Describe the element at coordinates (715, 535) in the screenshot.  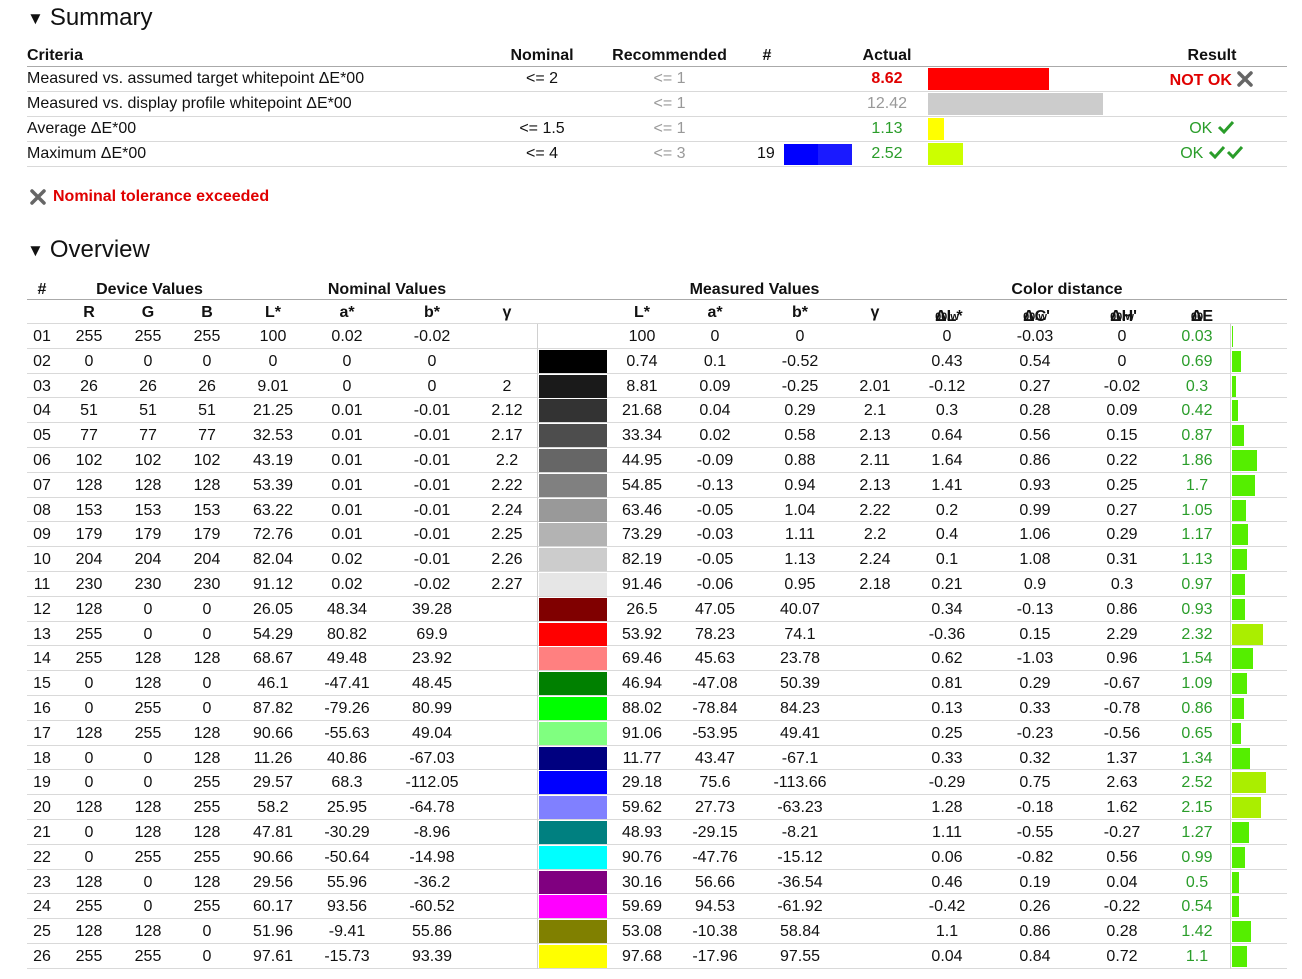
I see `measured-a: -0.03` at that location.